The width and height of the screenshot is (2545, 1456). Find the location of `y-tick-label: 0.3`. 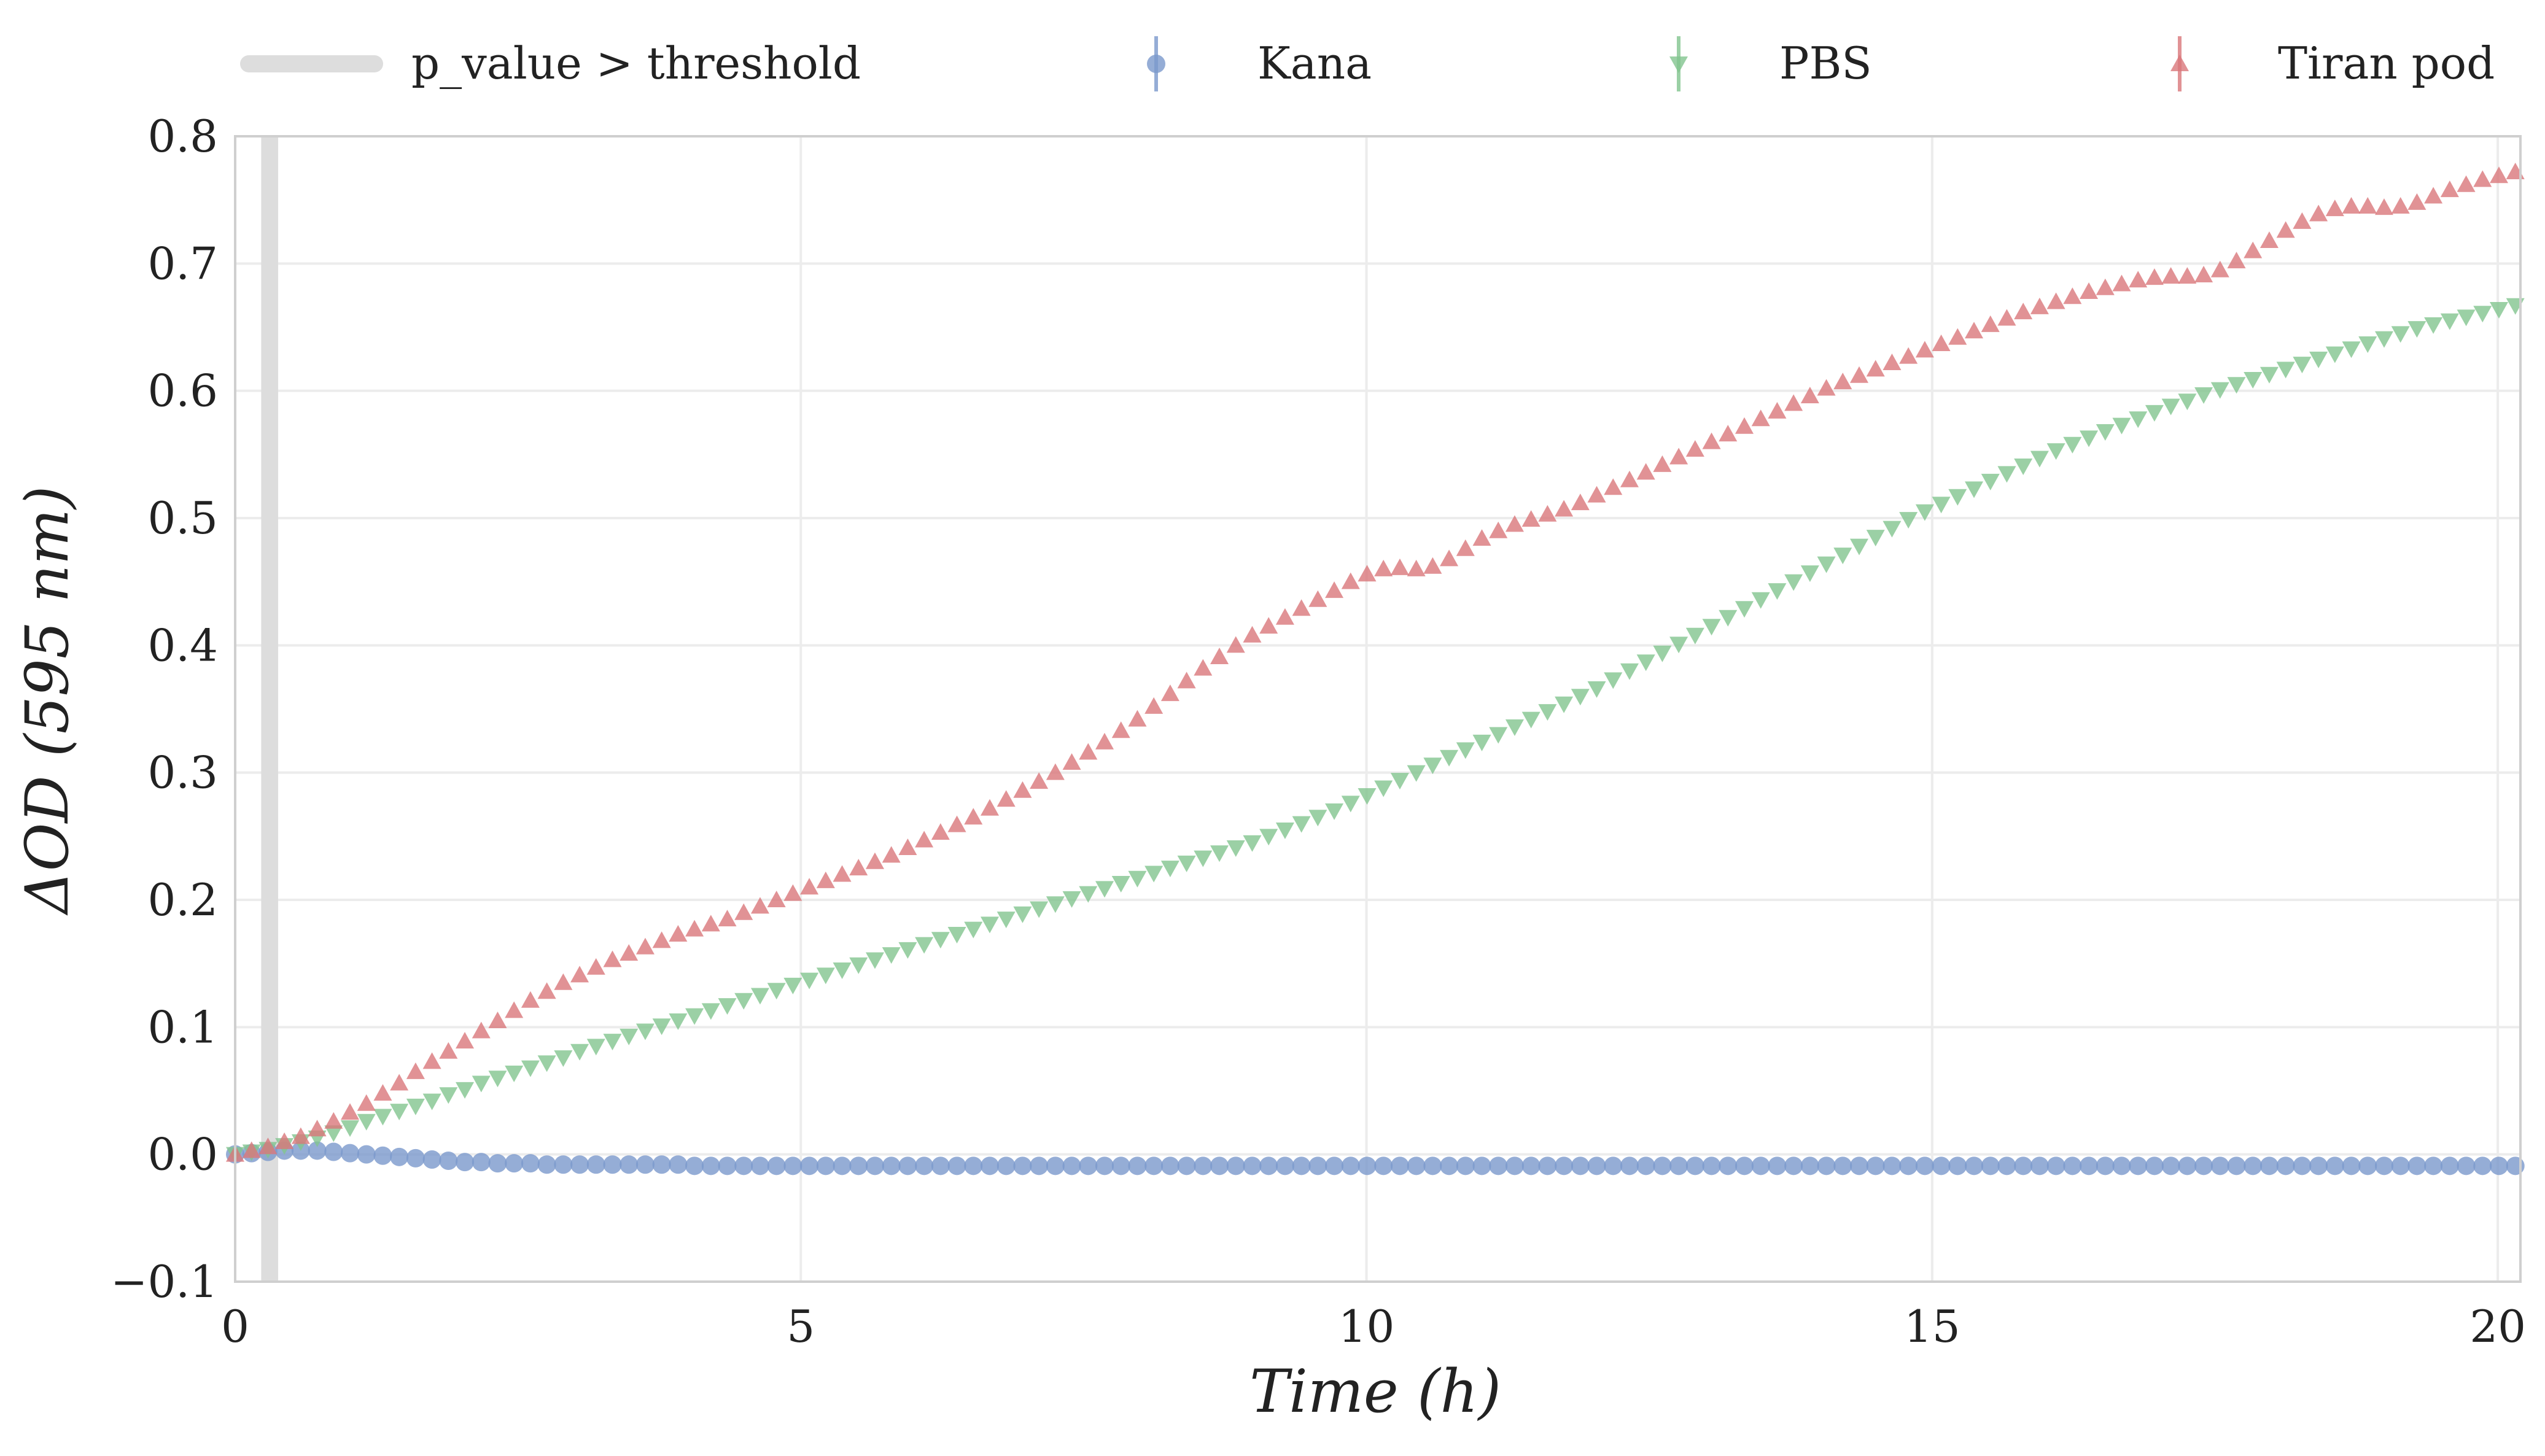

y-tick-label: 0.3 is located at coordinates (183, 773).